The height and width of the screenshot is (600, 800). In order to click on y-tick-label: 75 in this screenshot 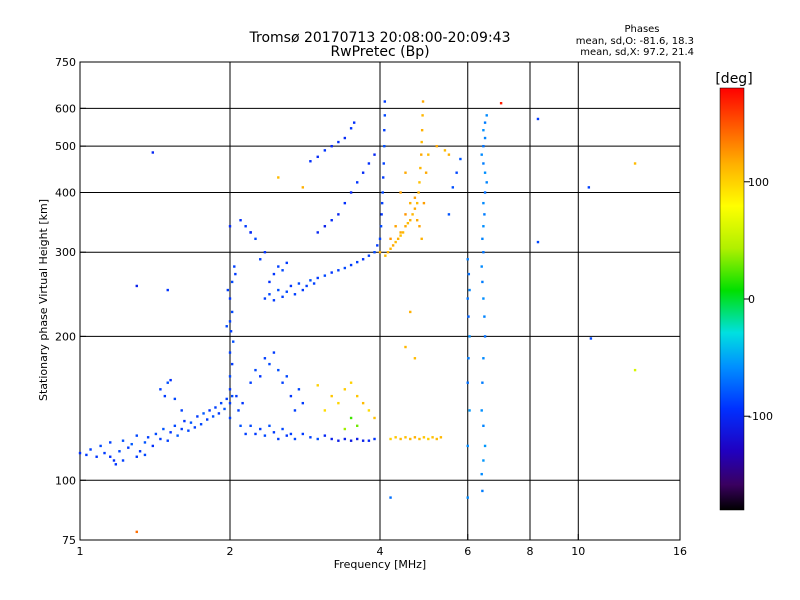, I will do `click(69, 540)`.